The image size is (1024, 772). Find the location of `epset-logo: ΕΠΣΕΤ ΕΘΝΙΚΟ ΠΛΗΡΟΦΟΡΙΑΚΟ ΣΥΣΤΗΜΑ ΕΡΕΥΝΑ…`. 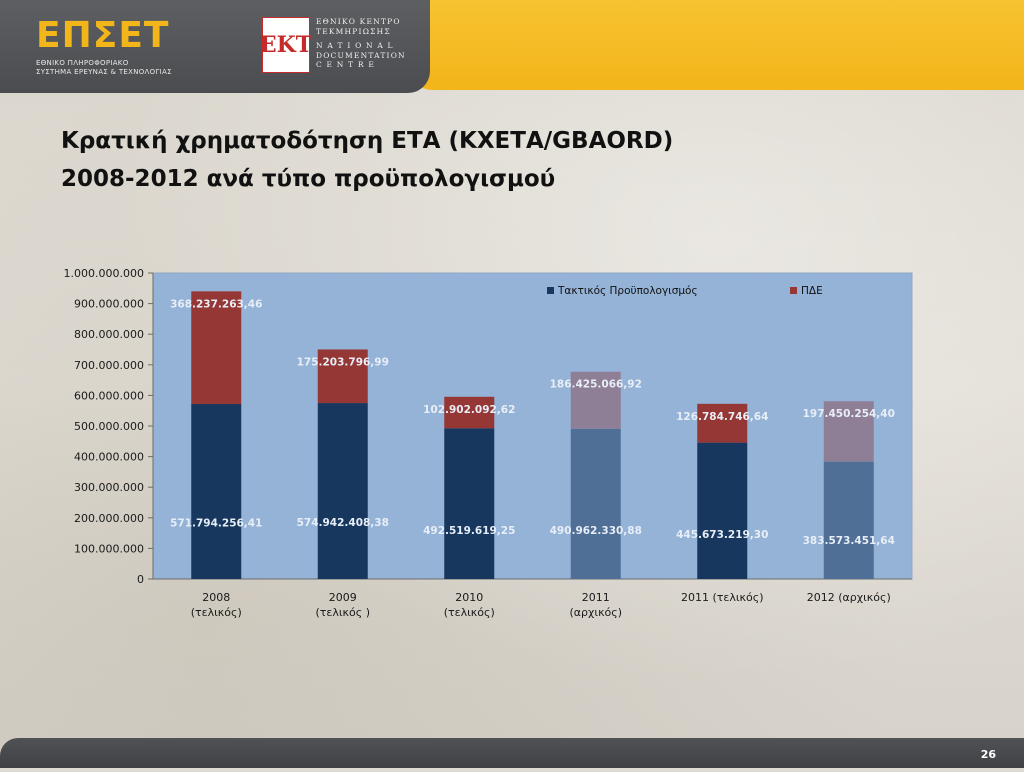

epset-logo: ΕΠΣΕΤ ΕΘΝΙΚΟ ΠΛΗΡΟΦΟΡΙΑΚΟ ΣΥΣΤΗΜΑ ΕΡΕΥΝΑ… is located at coordinates (104, 46).